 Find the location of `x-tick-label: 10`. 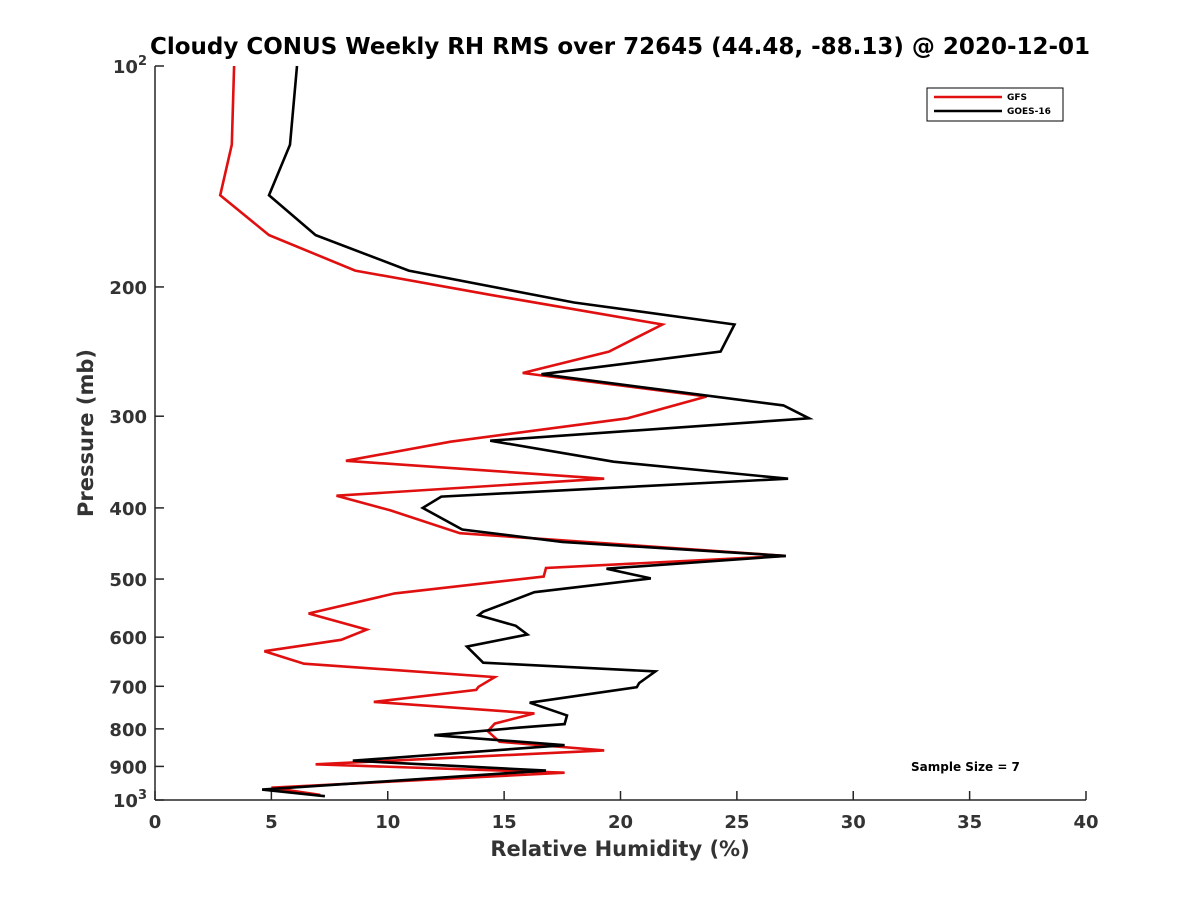

x-tick-label: 10 is located at coordinates (387, 822).